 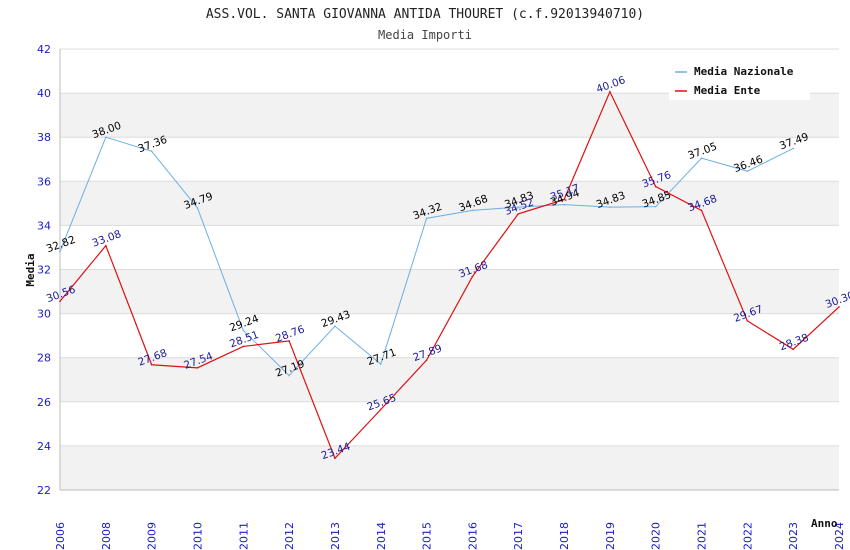 I want to click on legend: Media Nazionale Media Ente, so click(x=739, y=80).